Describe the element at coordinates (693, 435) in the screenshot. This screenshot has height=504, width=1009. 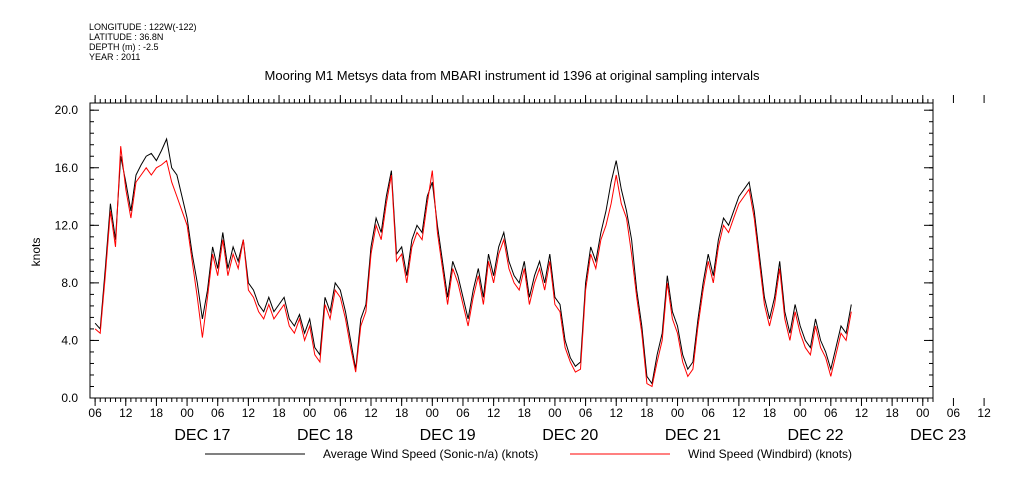
I see `x-day-label: DEC 21` at that location.